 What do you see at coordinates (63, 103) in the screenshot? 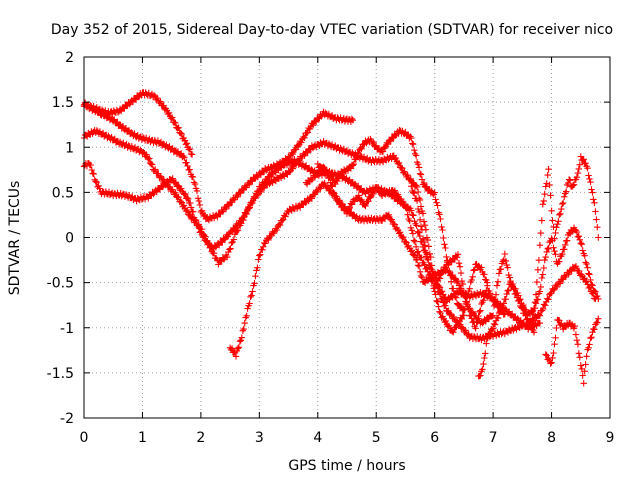
I see `y-tick-label: 1.5` at bounding box center [63, 103].